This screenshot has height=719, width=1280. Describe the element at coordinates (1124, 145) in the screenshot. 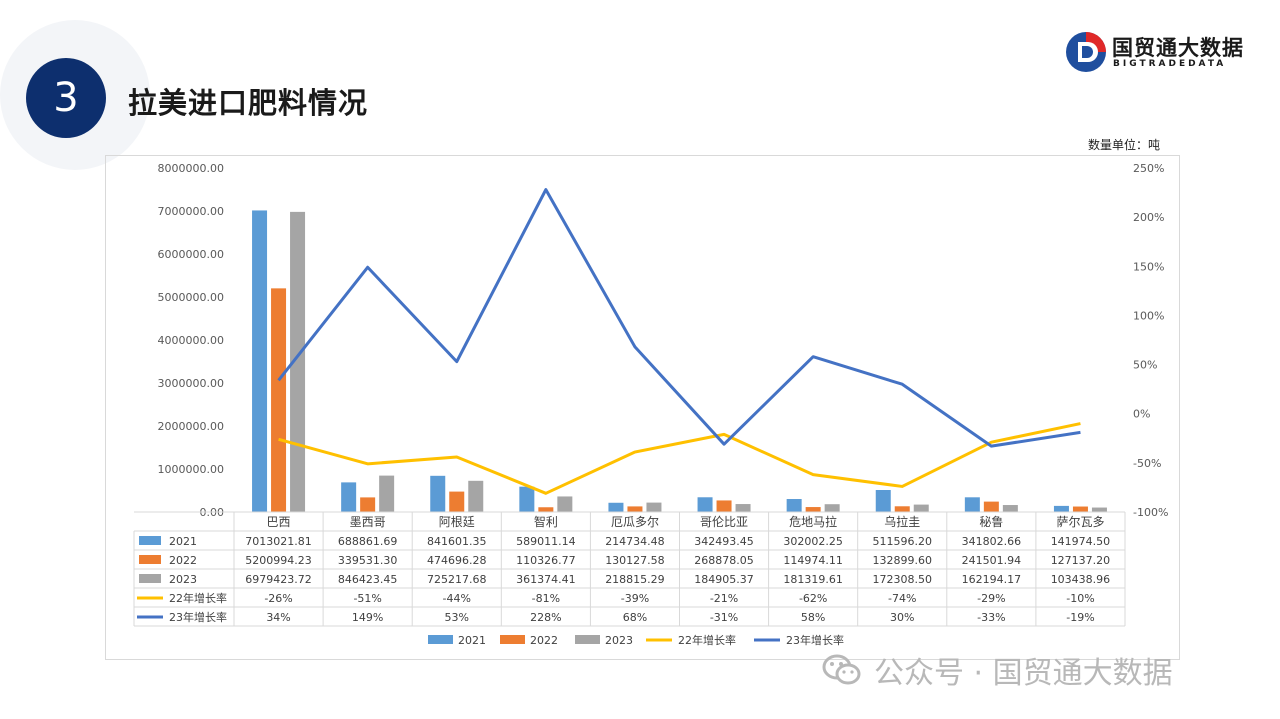

I see `unit-label: 数量单位：吨` at that location.